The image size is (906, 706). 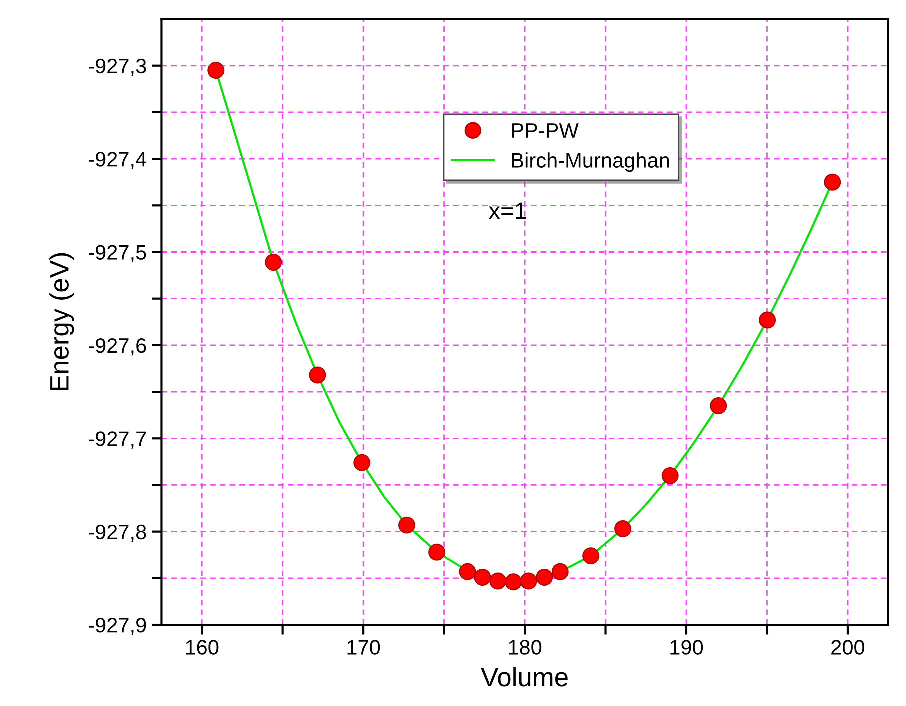 I want to click on y-tick-label: -927,4, so click(x=117, y=161).